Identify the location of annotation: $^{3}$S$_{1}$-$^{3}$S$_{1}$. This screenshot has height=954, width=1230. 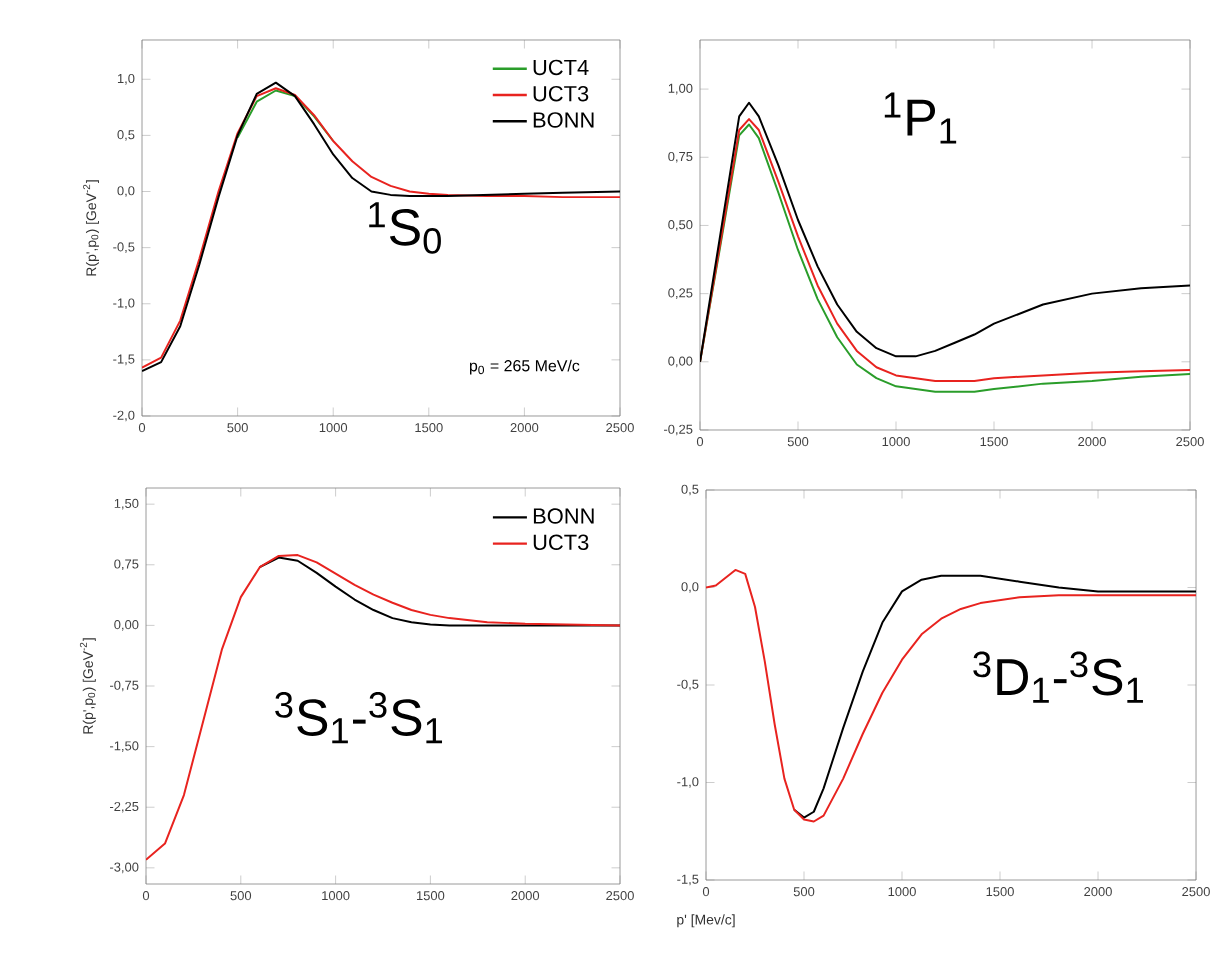
(359, 718).